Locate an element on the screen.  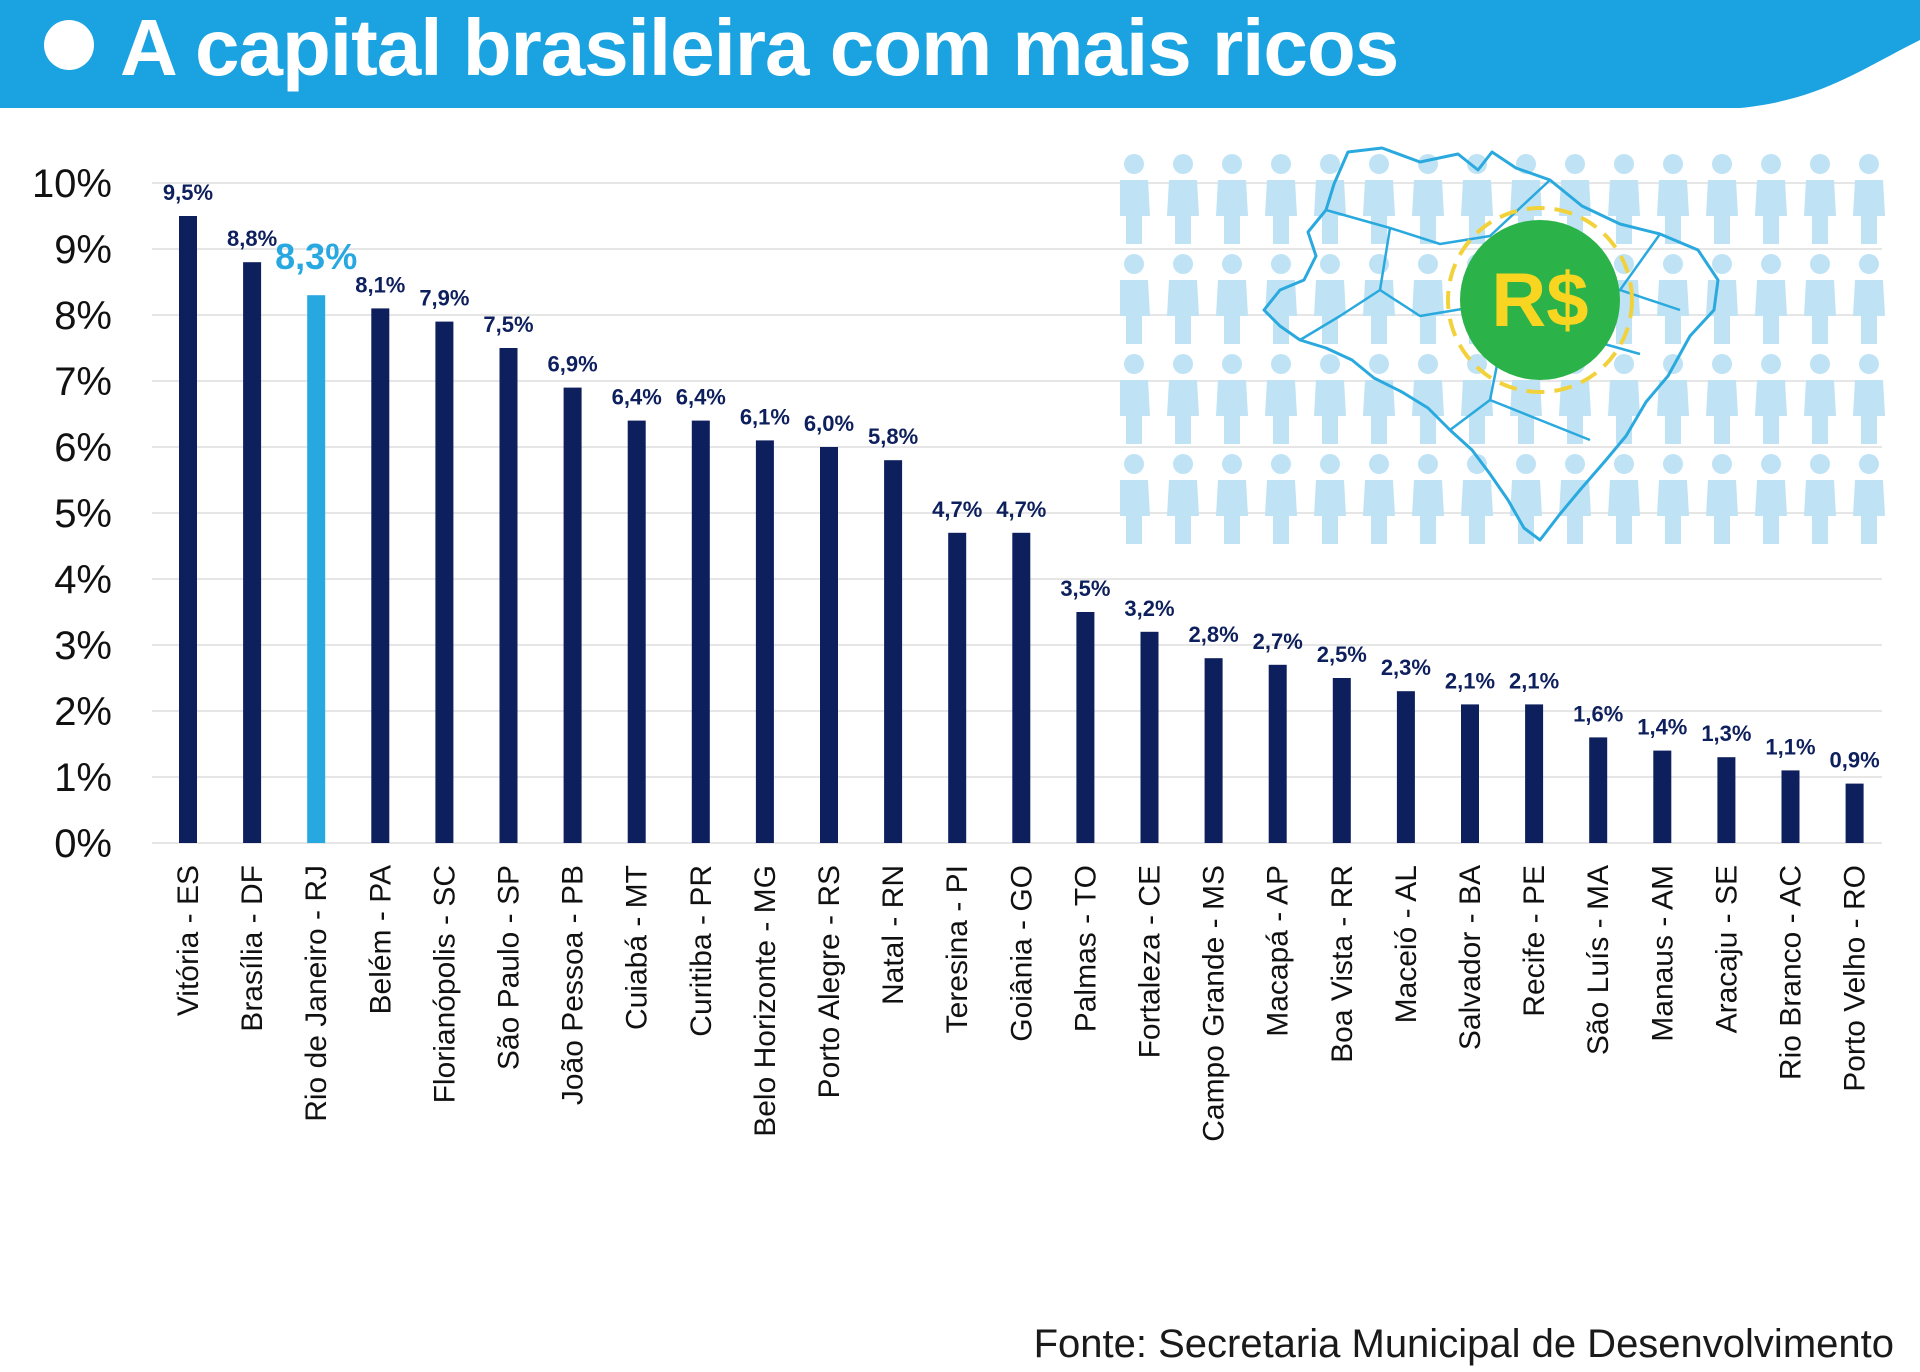
y-axis-ticks: 0% 1% 2% 3% 4% 5% 6% 7% 8% 9% 10% is located at coordinates (72, 514).